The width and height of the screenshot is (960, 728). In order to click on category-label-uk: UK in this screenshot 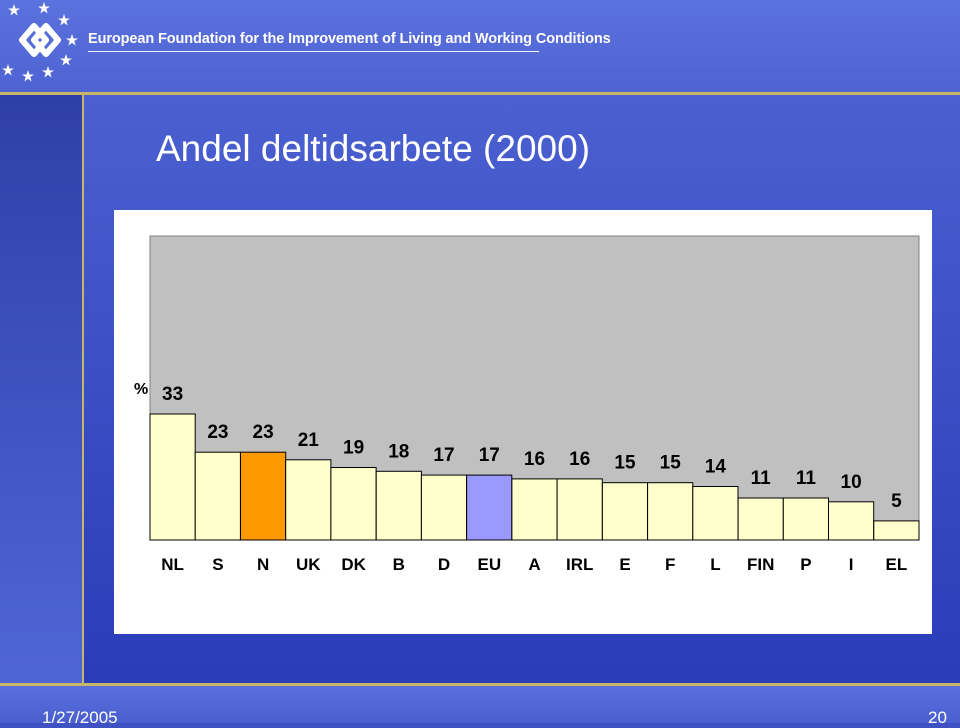, I will do `click(308, 564)`.